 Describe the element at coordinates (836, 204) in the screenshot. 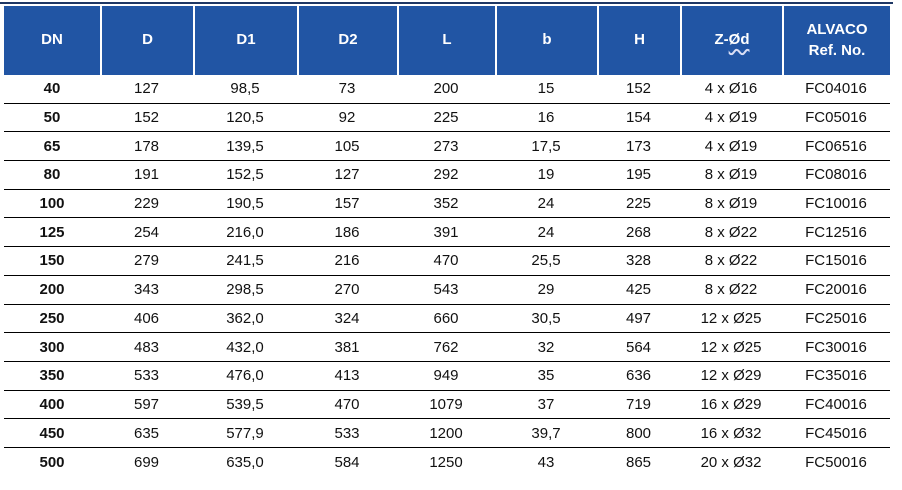

I see `cell-alvaco-ref-no: FC10016` at that location.